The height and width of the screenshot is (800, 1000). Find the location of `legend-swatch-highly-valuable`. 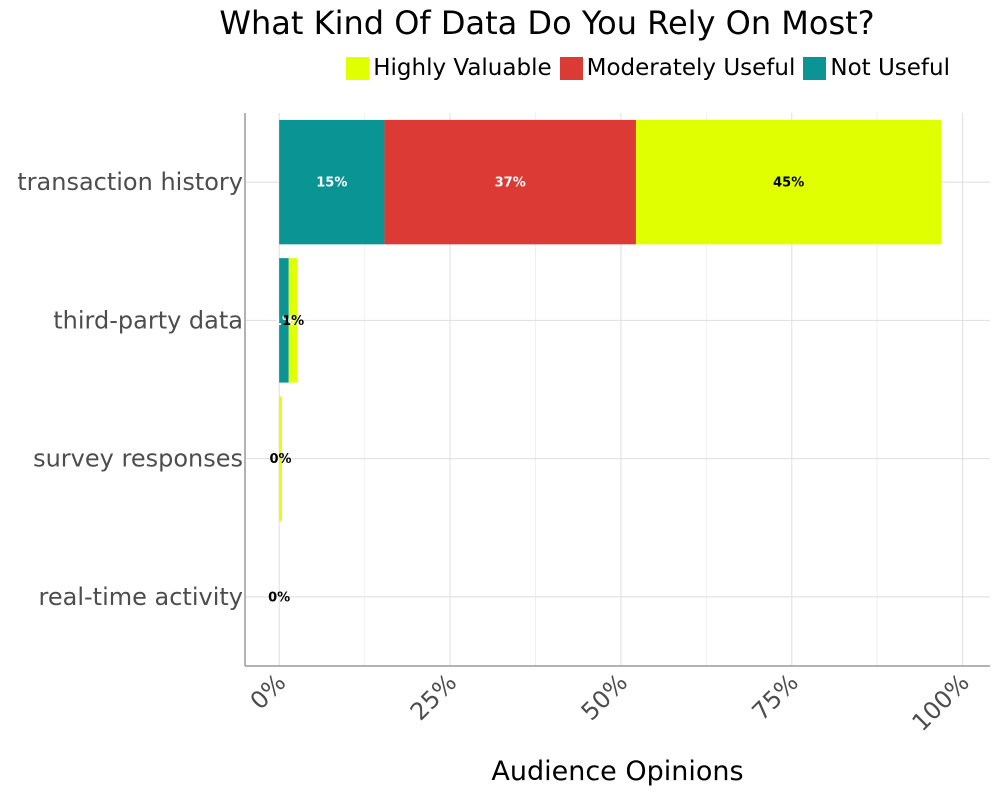

legend-swatch-highly-valuable is located at coordinates (358, 68).